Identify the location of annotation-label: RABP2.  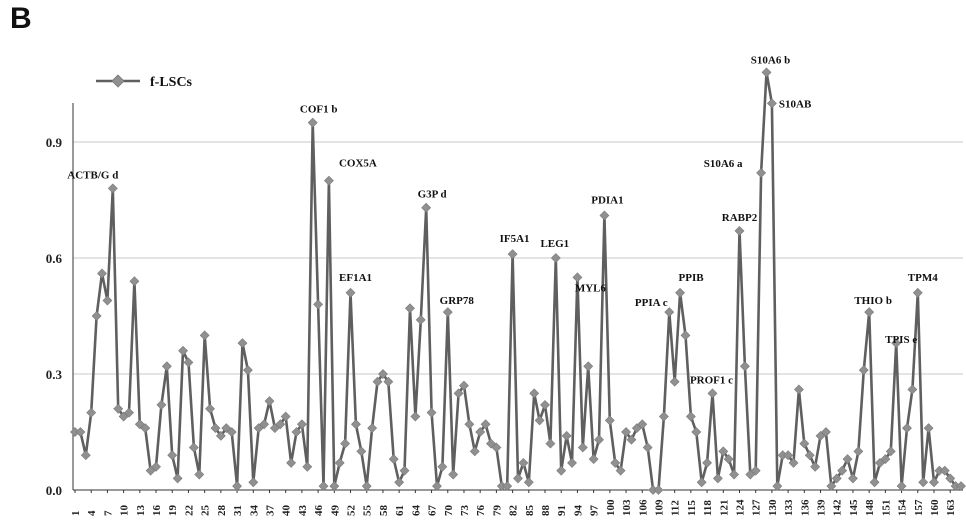
(740, 218).